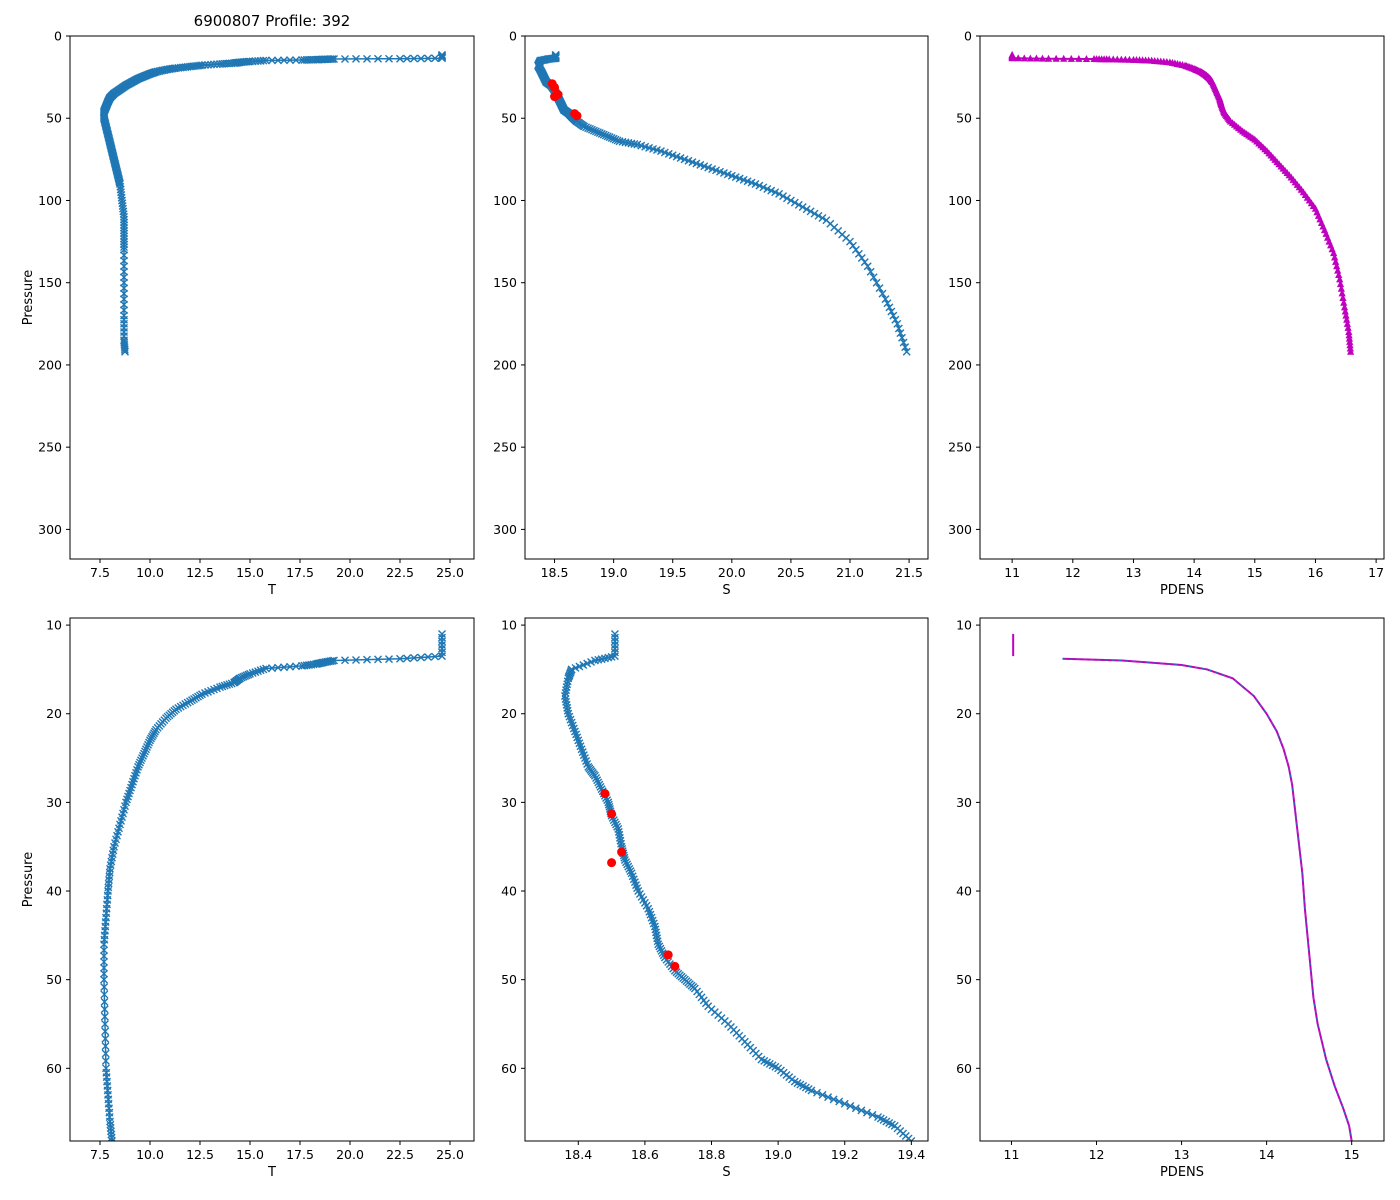 Image resolution: width=1400 pixels, height=1200 pixels. I want to click on y-tick-label: 250, so click(960, 447).